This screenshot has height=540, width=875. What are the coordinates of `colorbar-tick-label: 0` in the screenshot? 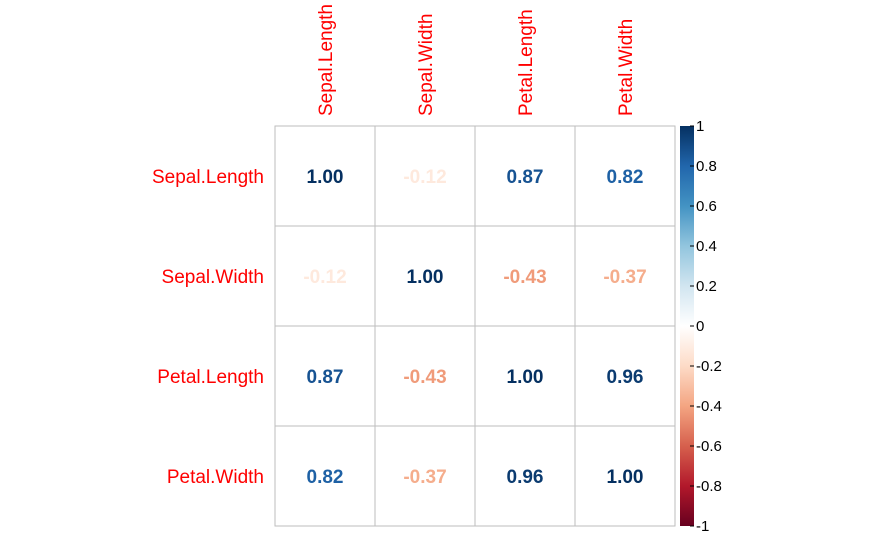 It's located at (700, 326).